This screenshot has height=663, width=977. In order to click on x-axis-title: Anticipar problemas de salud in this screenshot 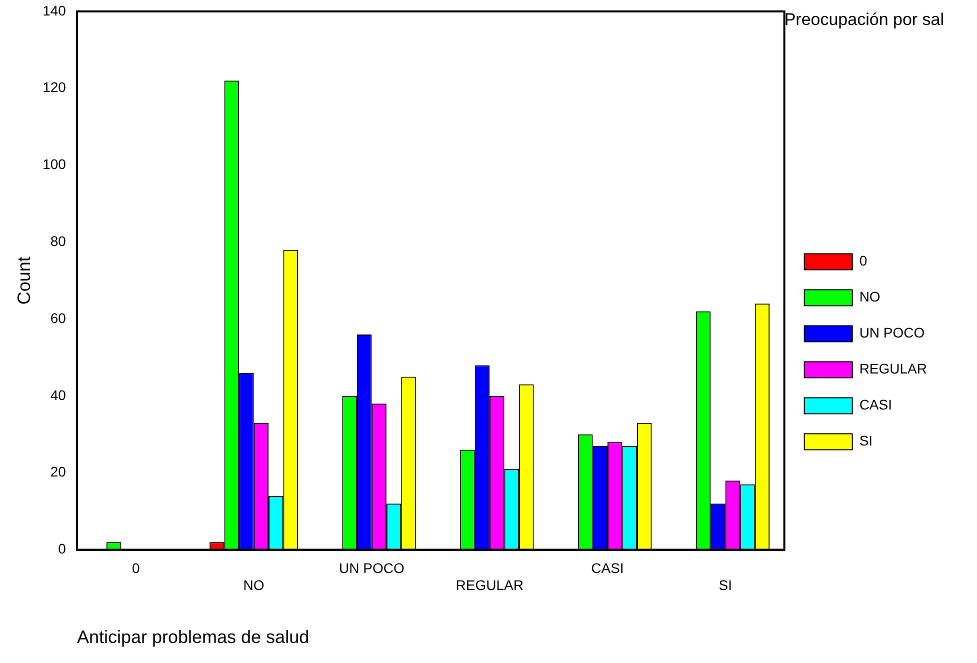, I will do `click(193, 637)`.